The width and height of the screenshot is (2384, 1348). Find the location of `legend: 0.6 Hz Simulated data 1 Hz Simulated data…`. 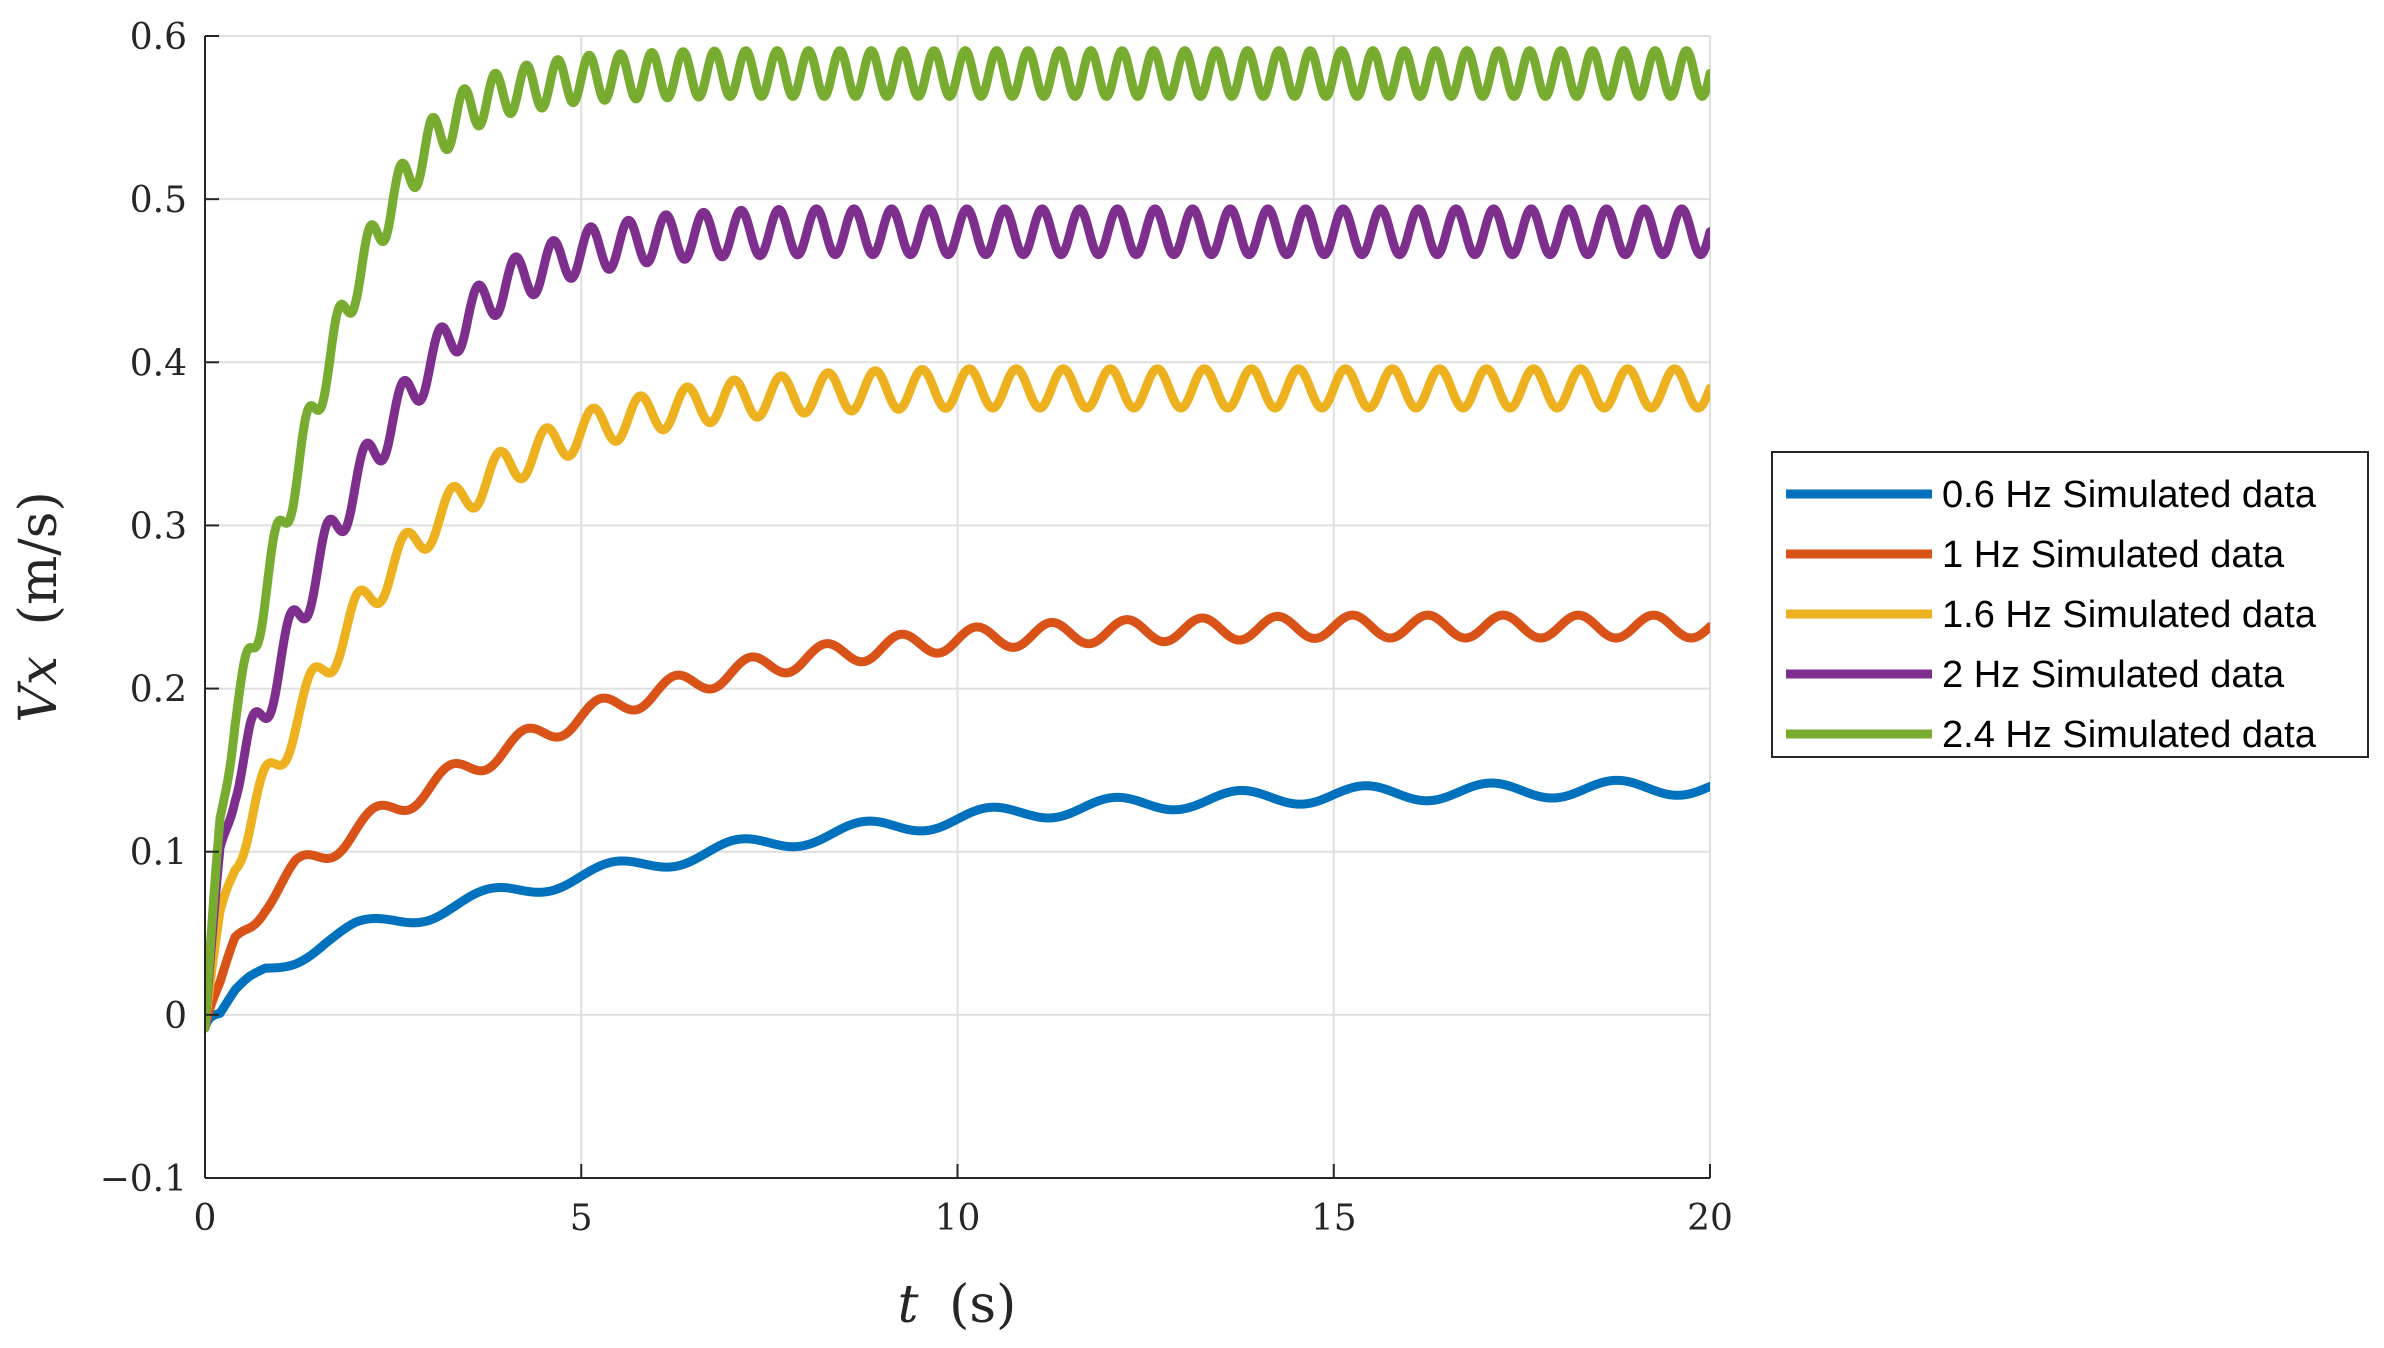

legend: 0.6 Hz Simulated data 1 Hz Simulated data… is located at coordinates (2070, 604).